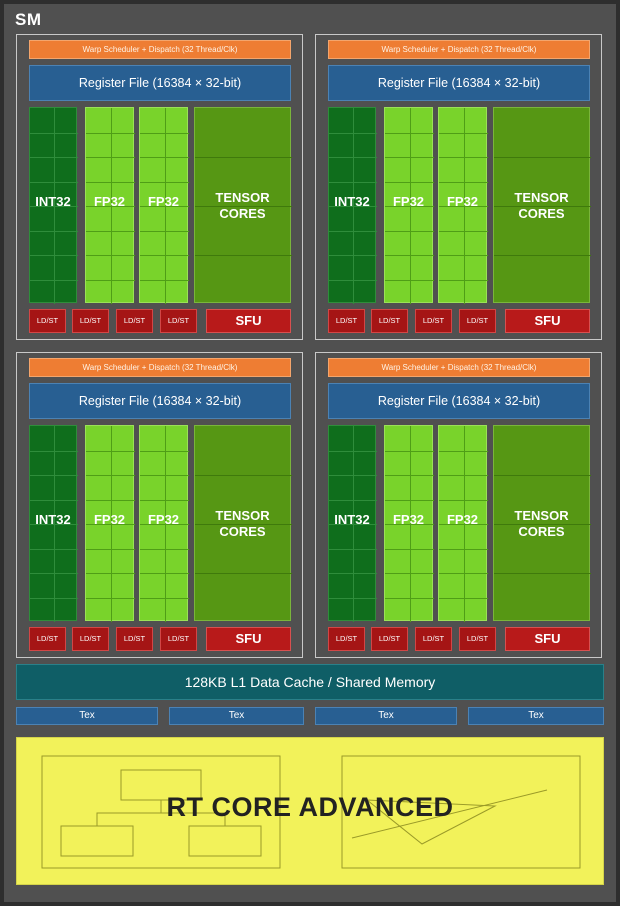 The width and height of the screenshot is (620, 906). I want to click on sm-title: SM, so click(28, 19).